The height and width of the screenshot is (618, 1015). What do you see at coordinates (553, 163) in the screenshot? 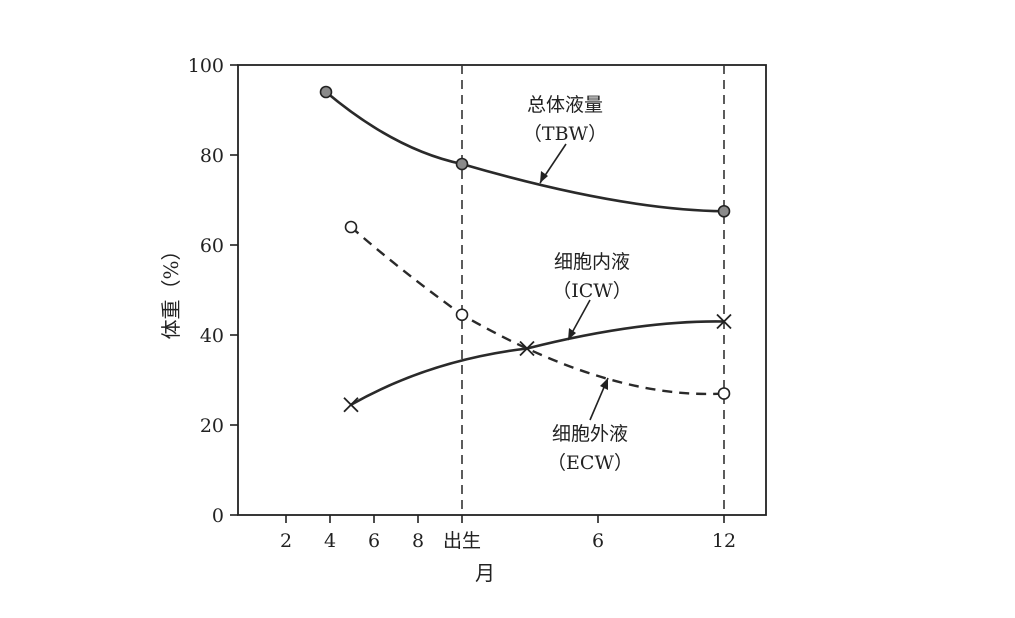
I see `tbw-annotation-arrow` at bounding box center [553, 163].